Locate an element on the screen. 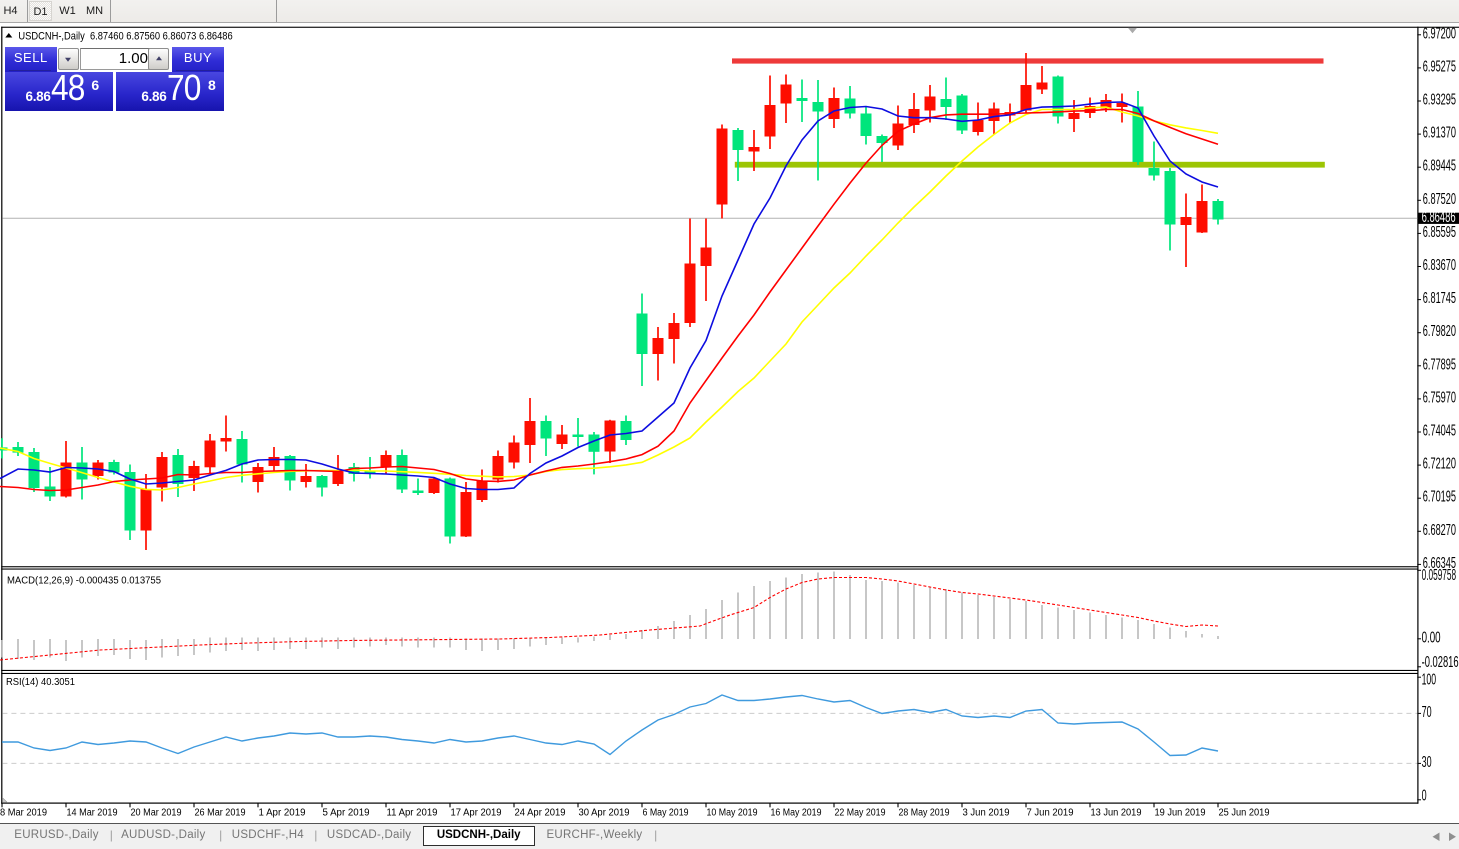 This screenshot has width=1459, height=849. svg-text: 11 Apr 2019 is located at coordinates (412, 813).